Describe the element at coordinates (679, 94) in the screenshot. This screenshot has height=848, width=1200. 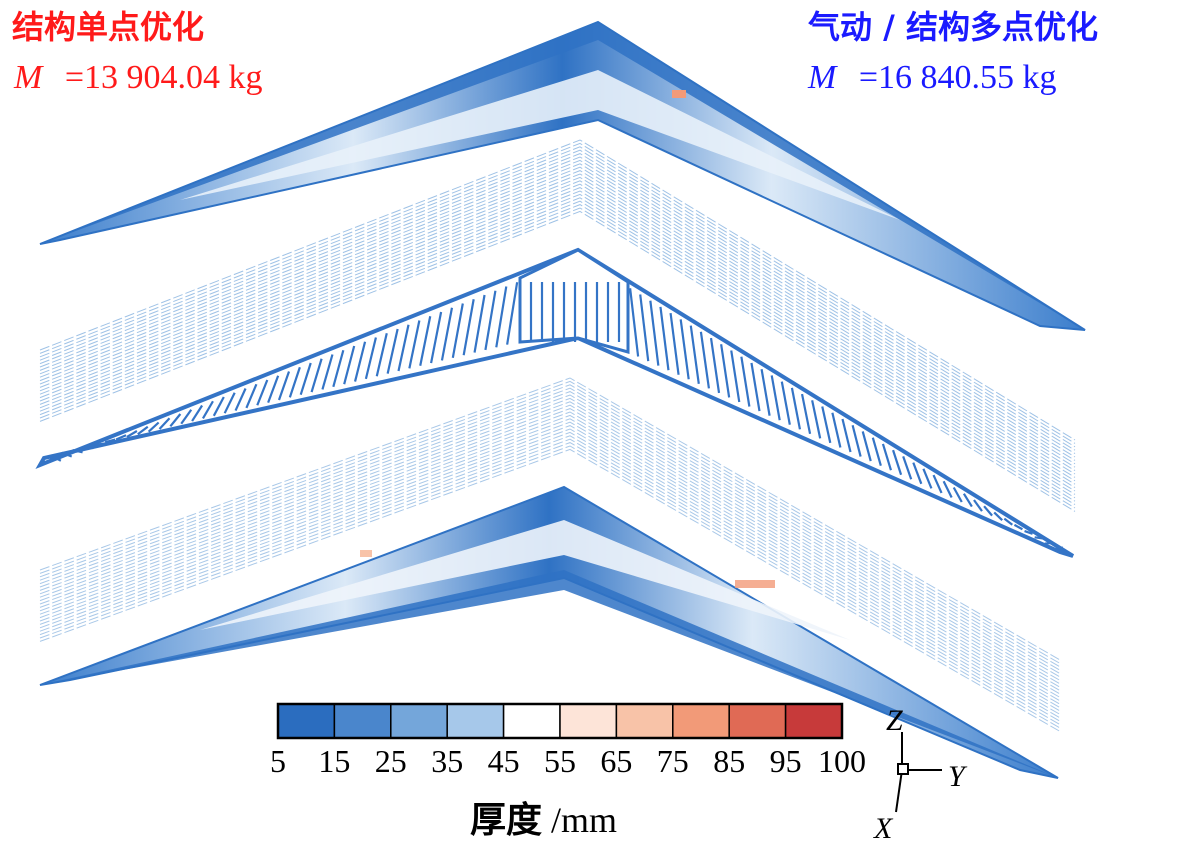
I see `upper-skin-hotspot` at that location.